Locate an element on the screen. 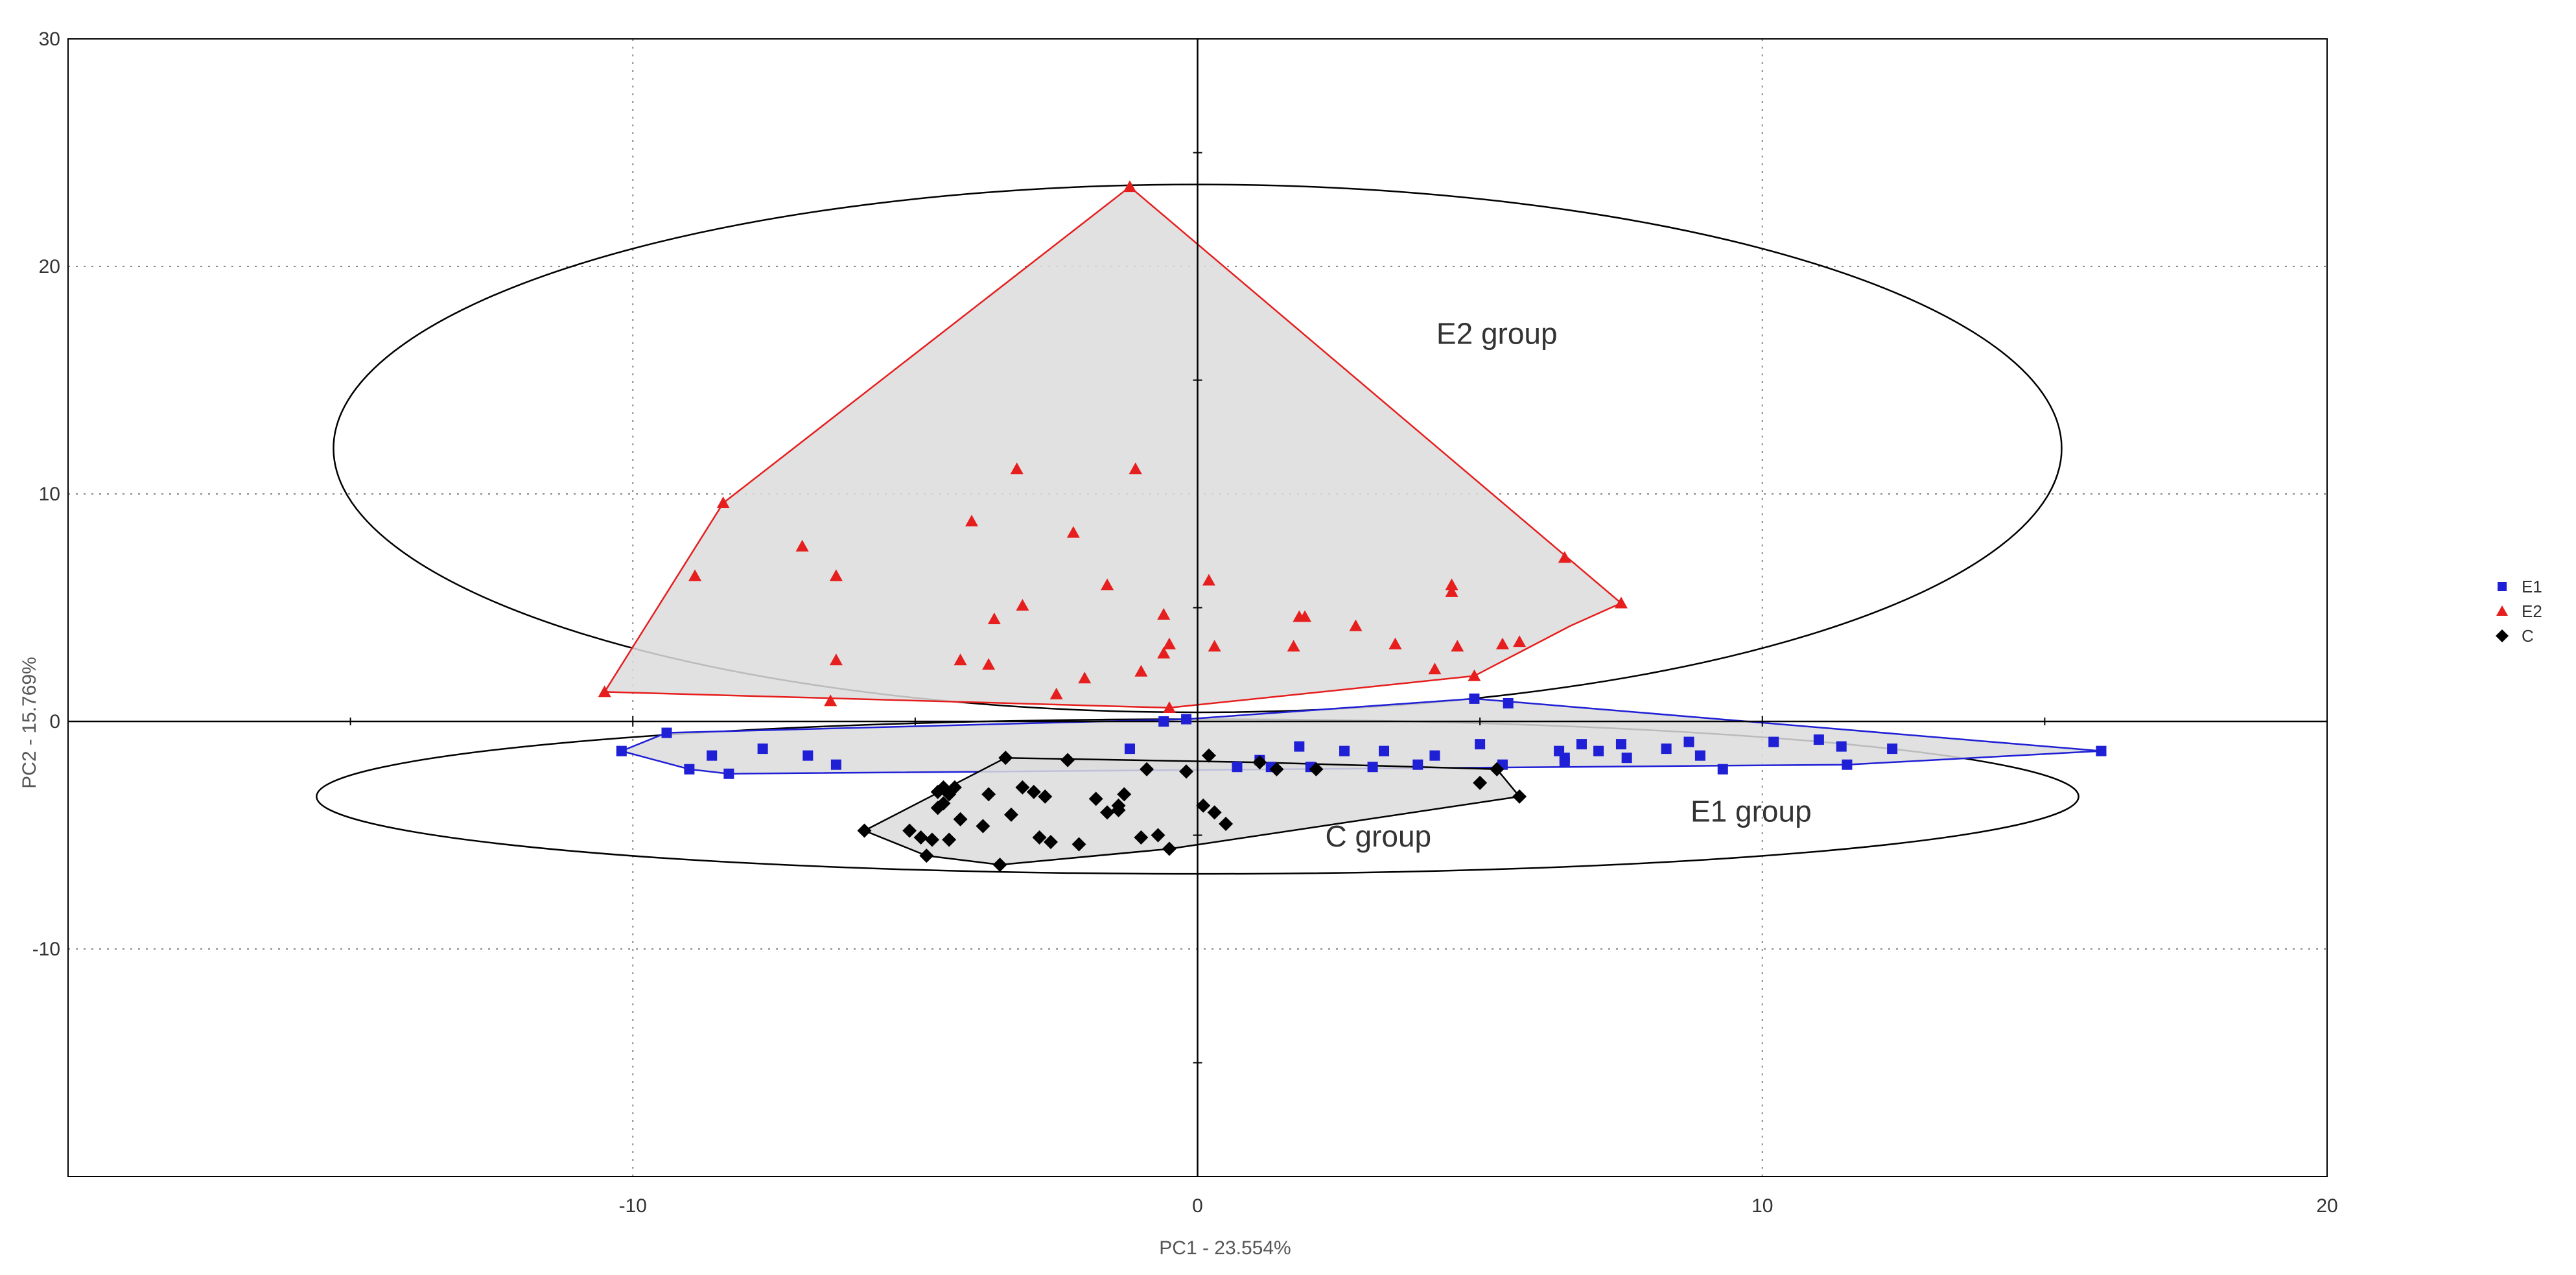 Image resolution: width=2576 pixels, height=1275 pixels. x-tick-label: -10 is located at coordinates (633, 1206).